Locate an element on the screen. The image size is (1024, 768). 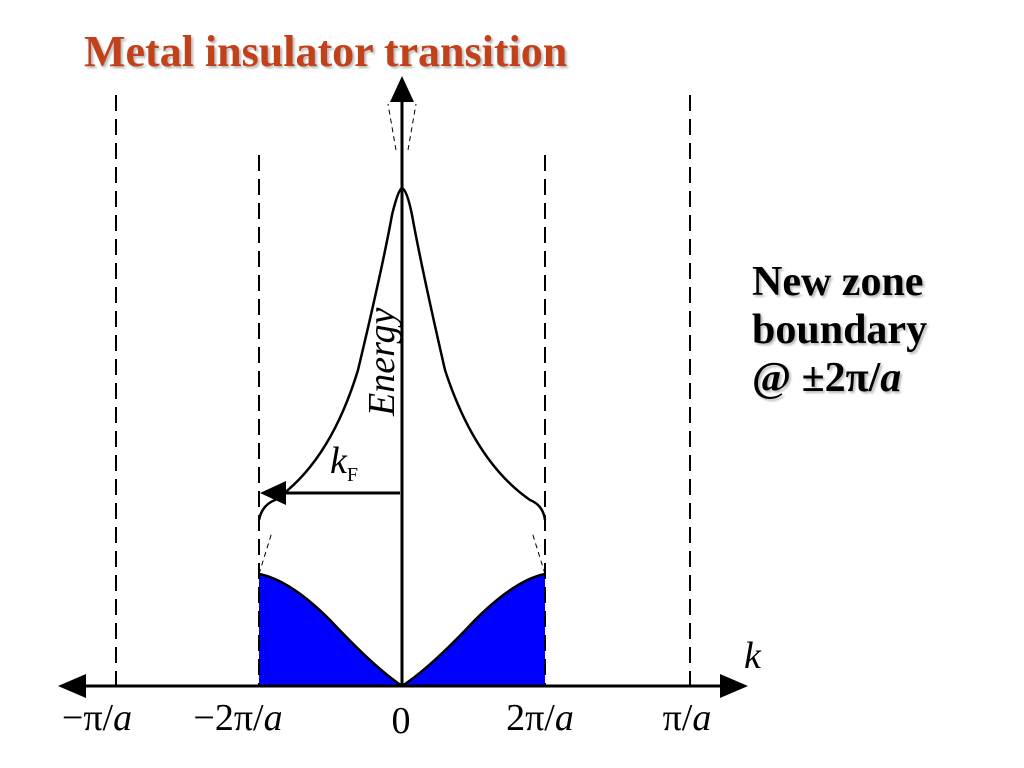
energy-axis-arrow is located at coordinates (402, 89).